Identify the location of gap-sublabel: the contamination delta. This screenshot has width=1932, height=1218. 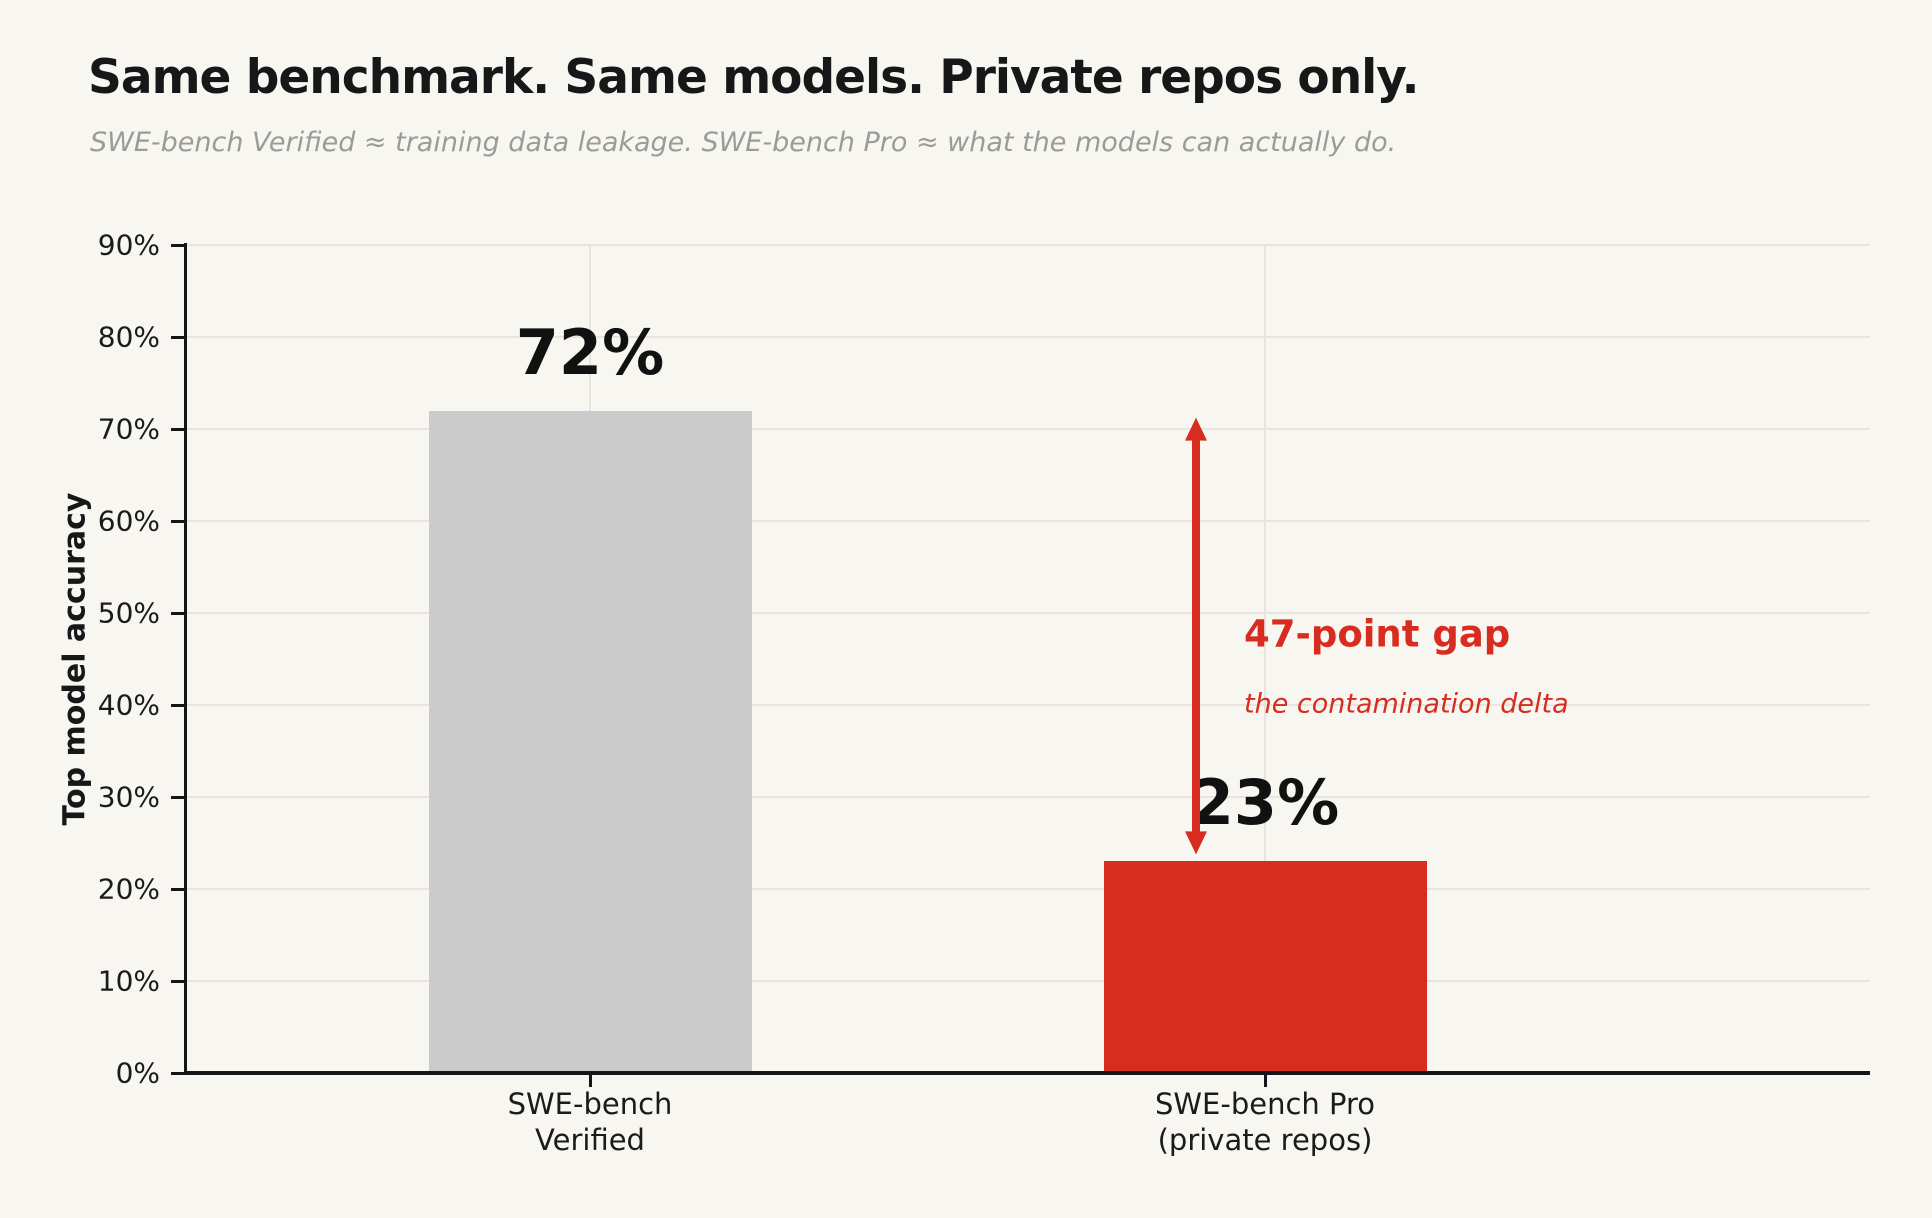
(1406, 704).